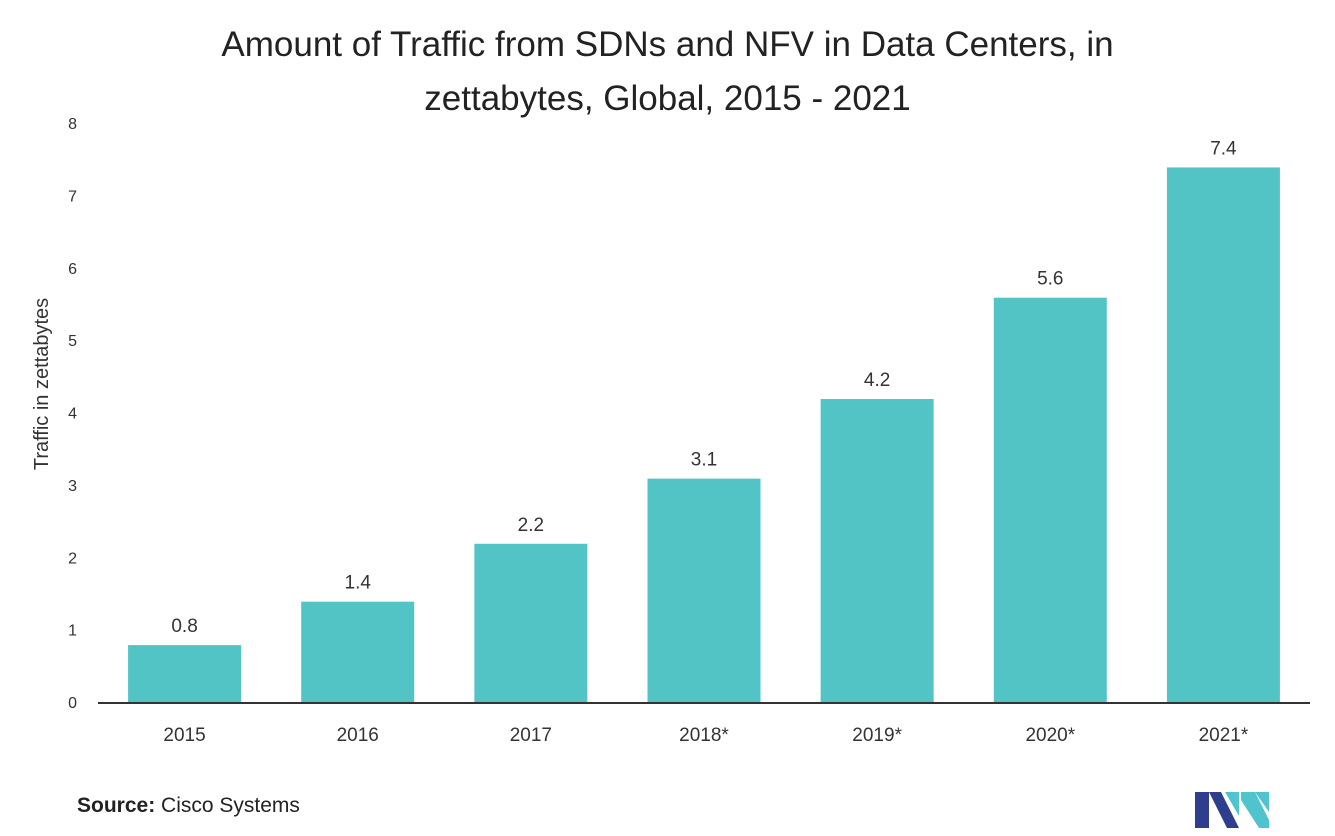 This screenshot has width=1335, height=836. Describe the element at coordinates (877, 380) in the screenshot. I see `bar-value-label: 4.2` at that location.